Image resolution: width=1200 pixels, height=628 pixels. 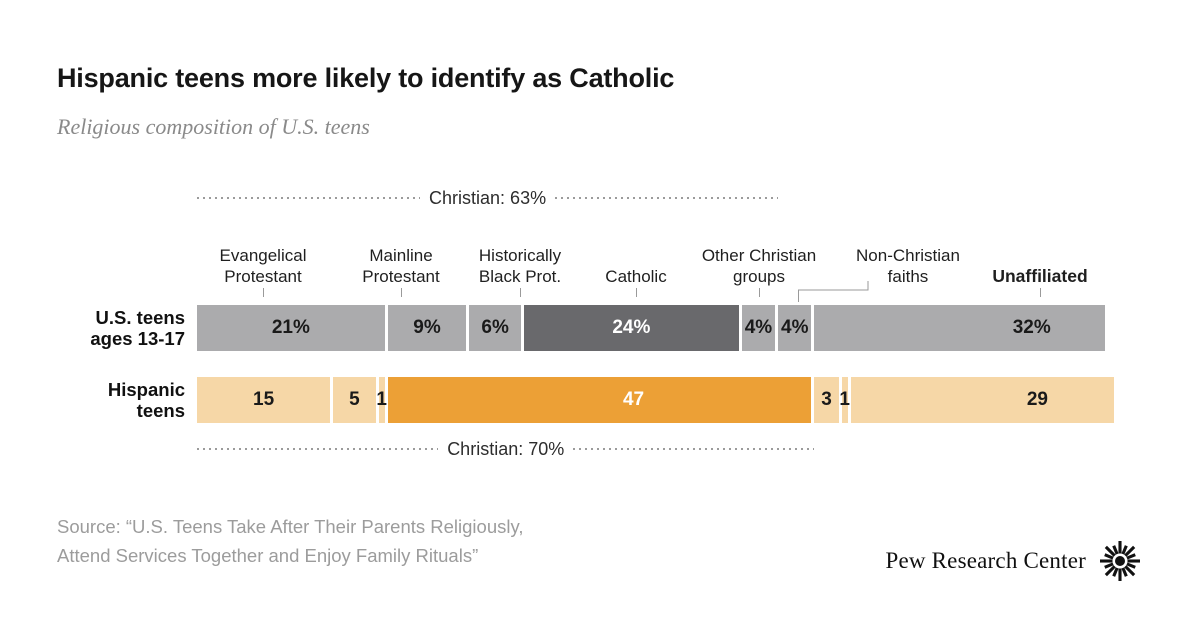 I want to click on category-label: Historically Black Prot., so click(x=520, y=266).